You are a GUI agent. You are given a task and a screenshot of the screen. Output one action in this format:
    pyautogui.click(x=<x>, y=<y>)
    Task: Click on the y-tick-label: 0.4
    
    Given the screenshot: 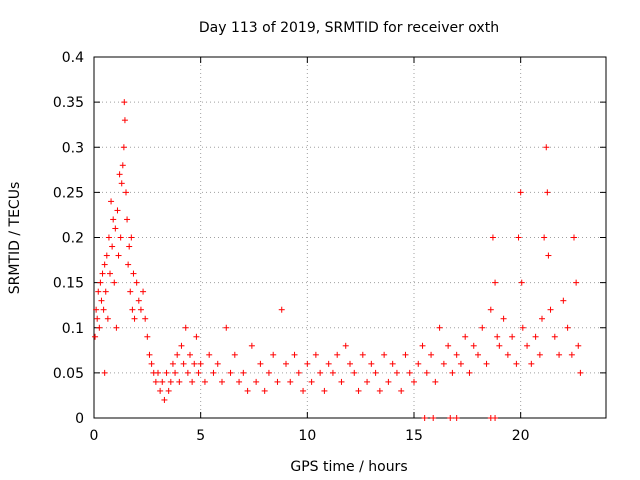 What is the action you would take?
    pyautogui.click(x=73, y=58)
    